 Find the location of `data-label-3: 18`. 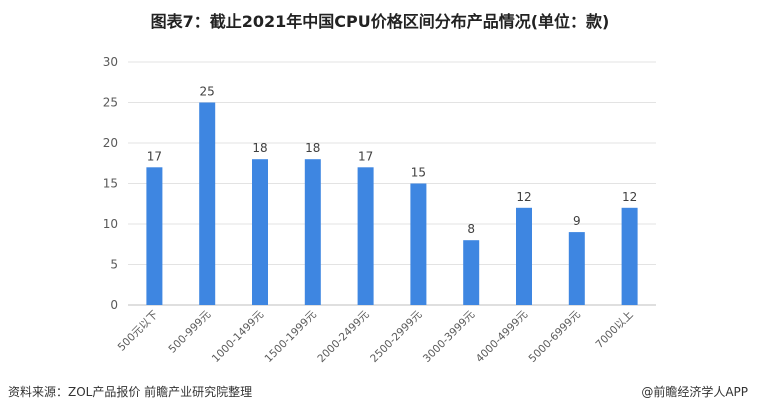

data-label-3: 18 is located at coordinates (312, 148).